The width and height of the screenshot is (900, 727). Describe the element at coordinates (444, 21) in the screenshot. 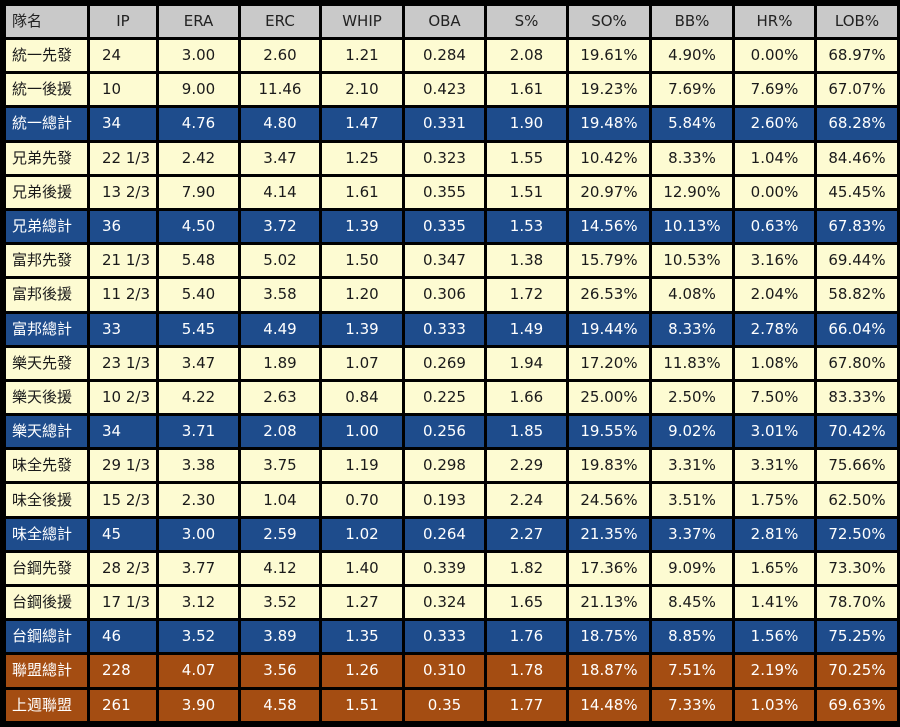

I see `column-header-oba: OBA` at that location.